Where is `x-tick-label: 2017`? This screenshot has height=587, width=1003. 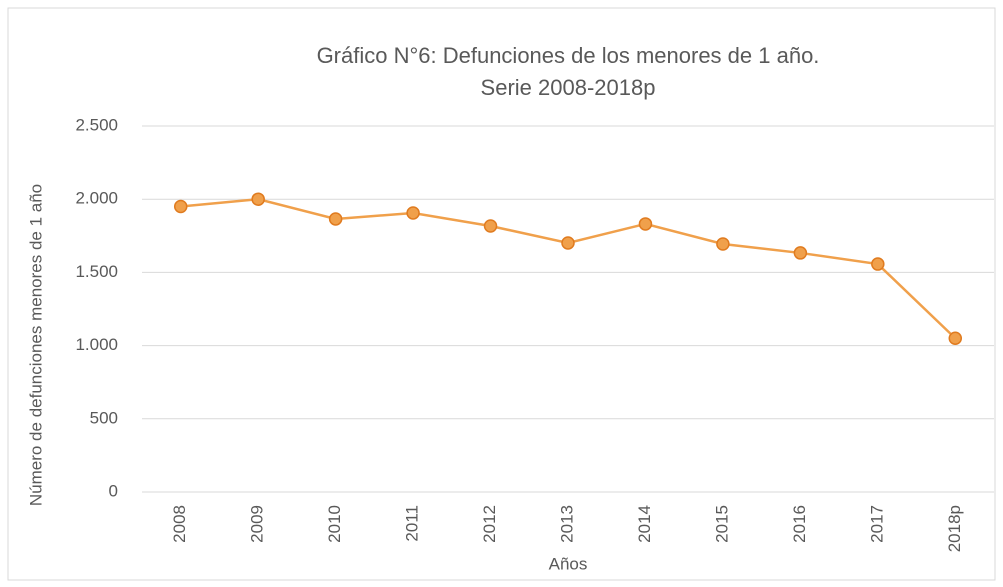
x-tick-label: 2017 is located at coordinates (876, 524).